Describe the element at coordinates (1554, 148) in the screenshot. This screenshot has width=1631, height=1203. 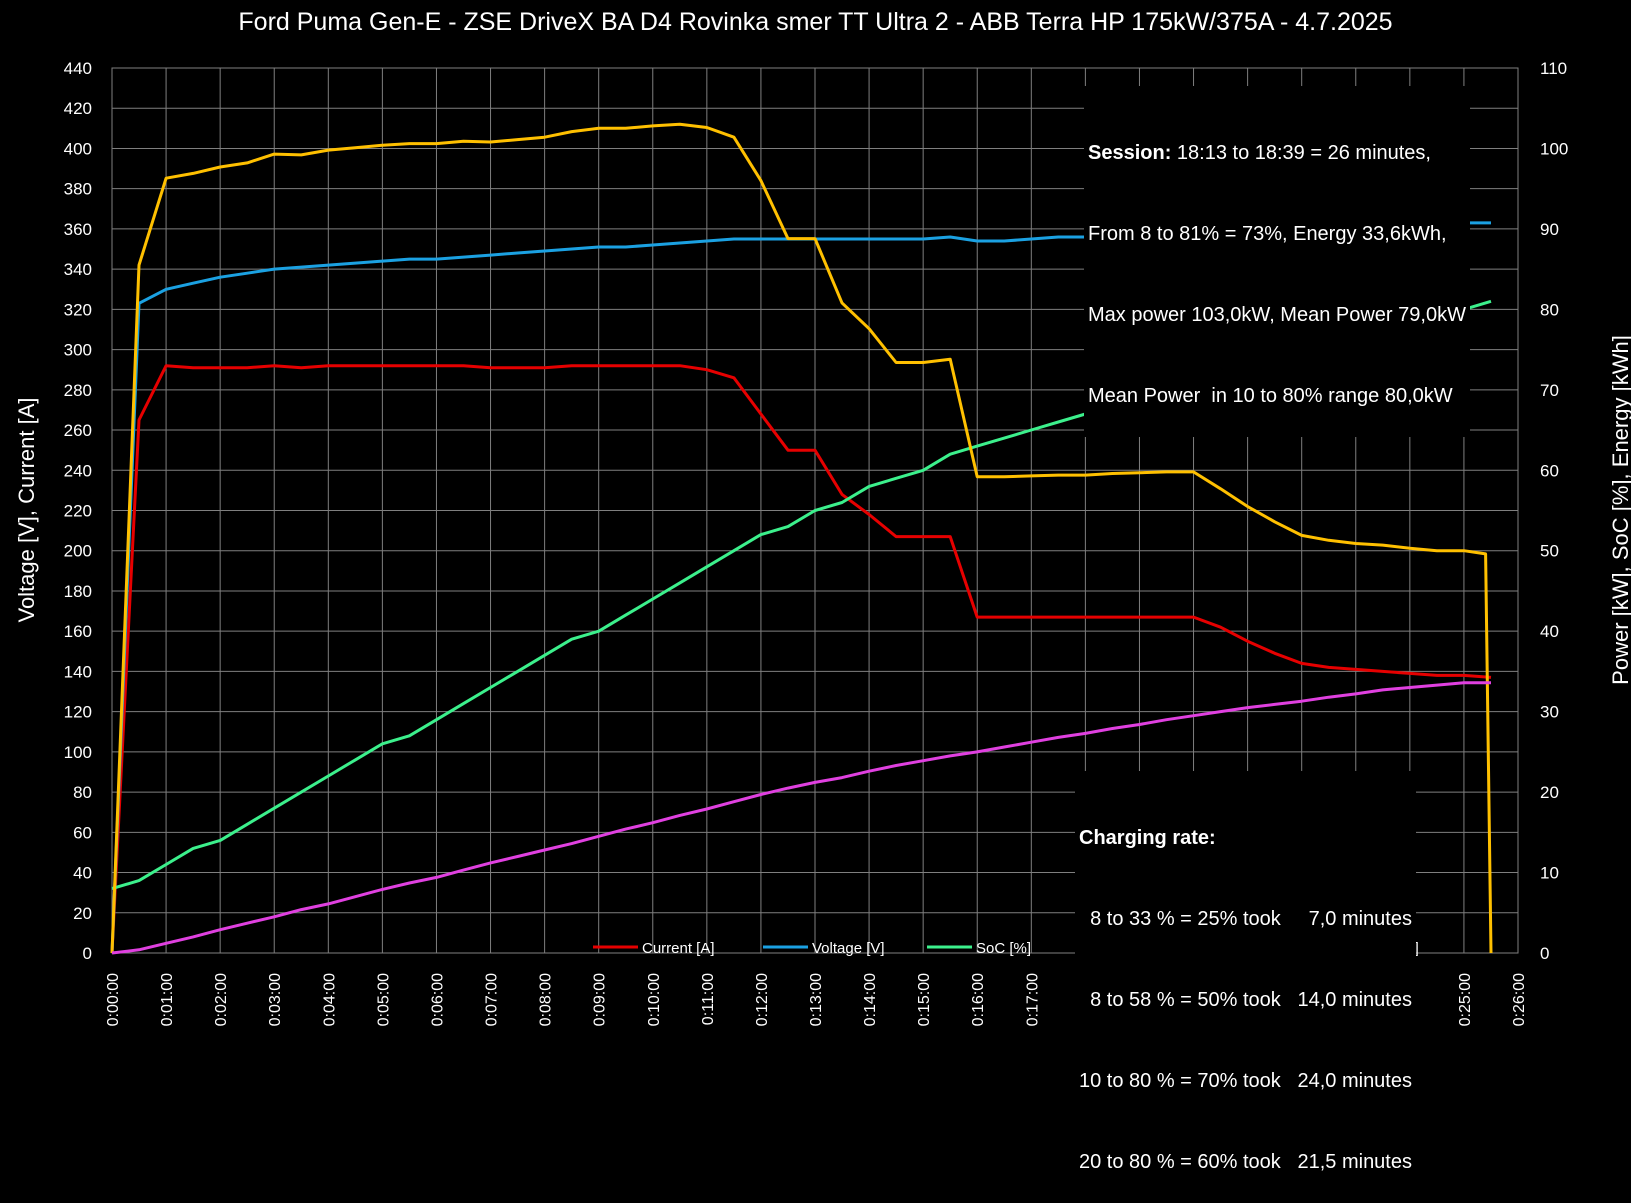
I see `y-right-tick-label: 100` at that location.